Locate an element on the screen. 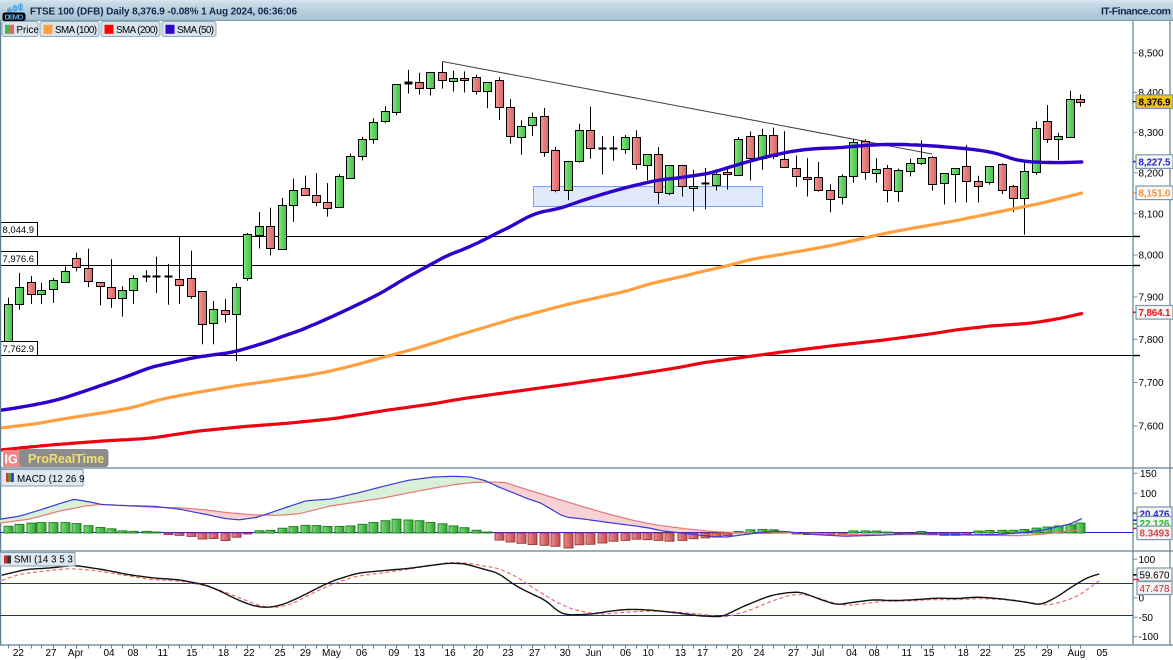 This screenshot has width=1173, height=660. svg-text: 8,000 is located at coordinates (1151, 256).